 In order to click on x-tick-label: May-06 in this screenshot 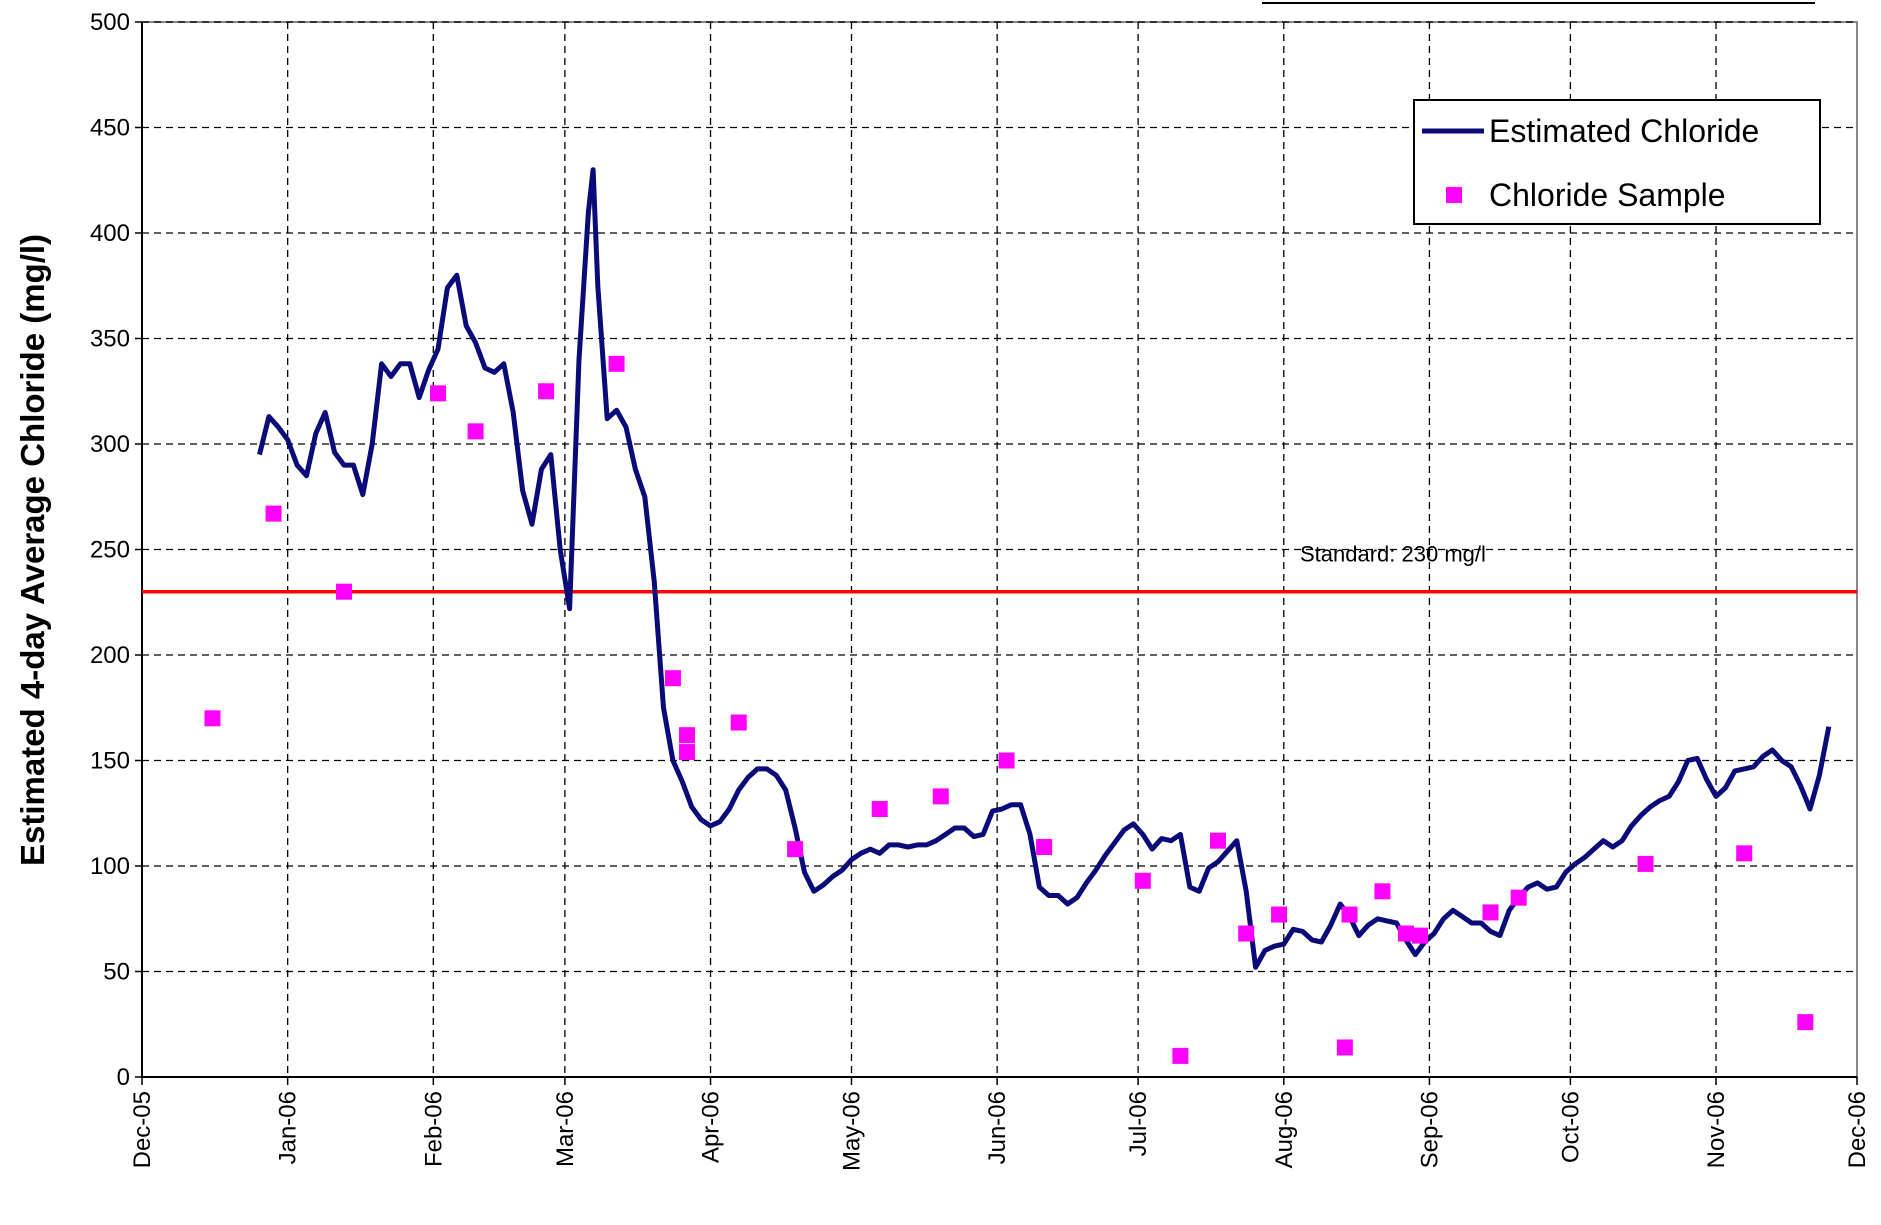, I will do `click(851, 1131)`.